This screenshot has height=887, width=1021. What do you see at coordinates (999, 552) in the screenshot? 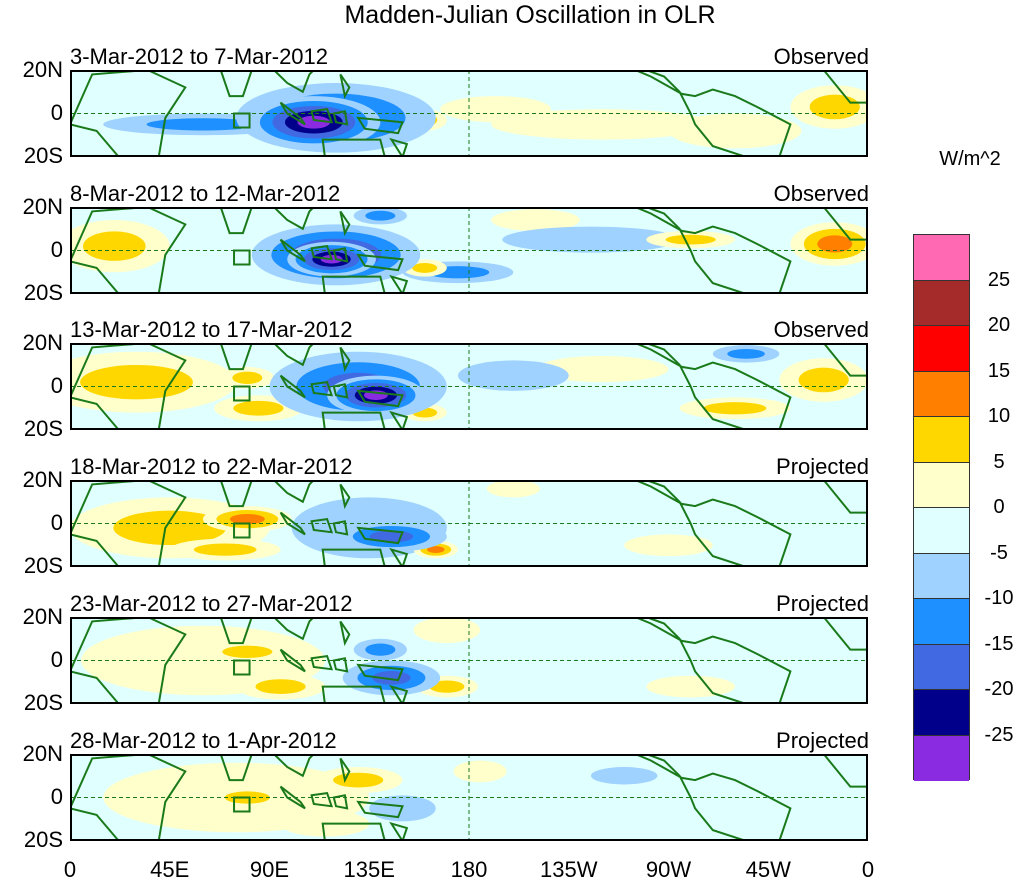
I see `colorbar-tick-label: -5` at bounding box center [999, 552].